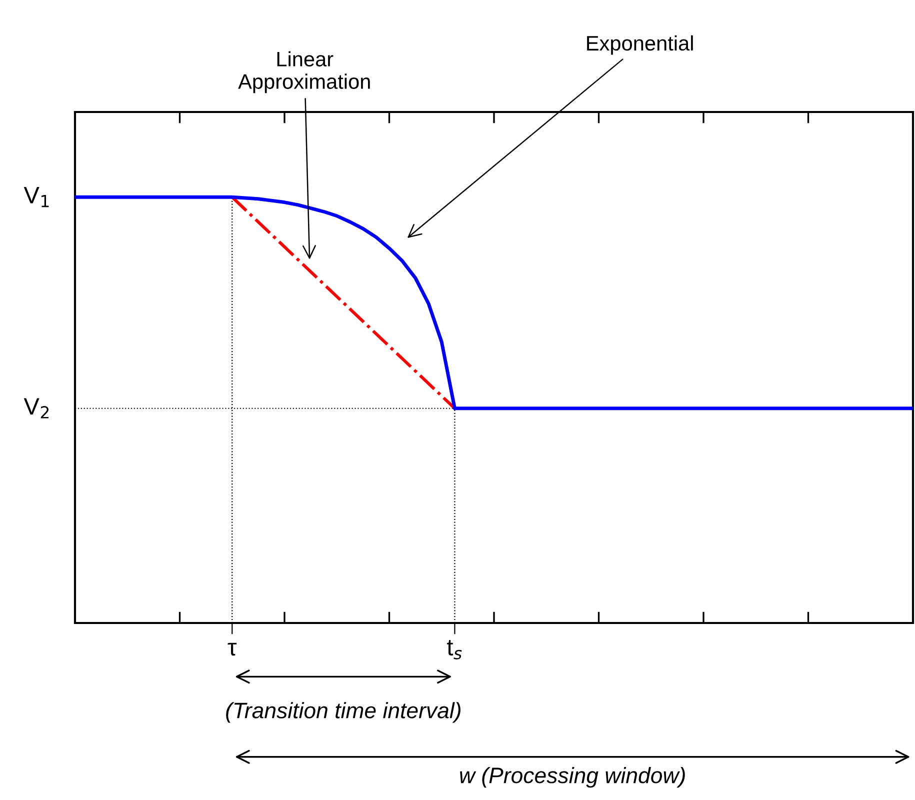 This screenshot has height=800, width=915. Describe the element at coordinates (454, 650) in the screenshot. I see `x-tick-label: t$_{s}$` at that location.